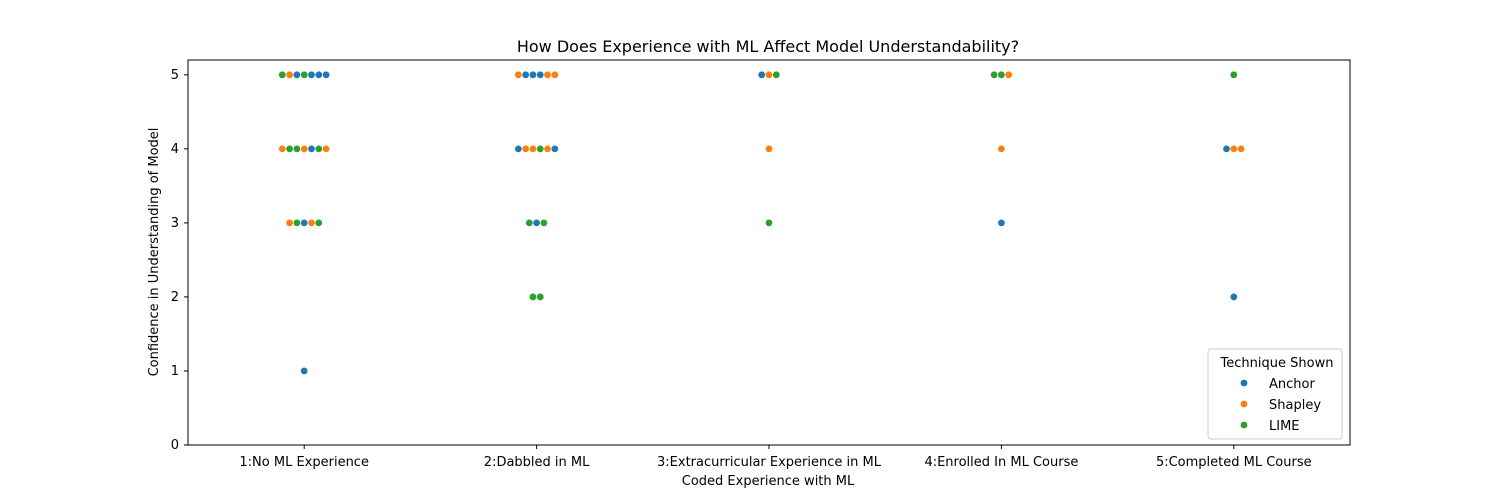 This screenshot has width=1500, height=504. I want to click on legend: Technique Shown Anchor Shapley LIME, so click(1275, 394).